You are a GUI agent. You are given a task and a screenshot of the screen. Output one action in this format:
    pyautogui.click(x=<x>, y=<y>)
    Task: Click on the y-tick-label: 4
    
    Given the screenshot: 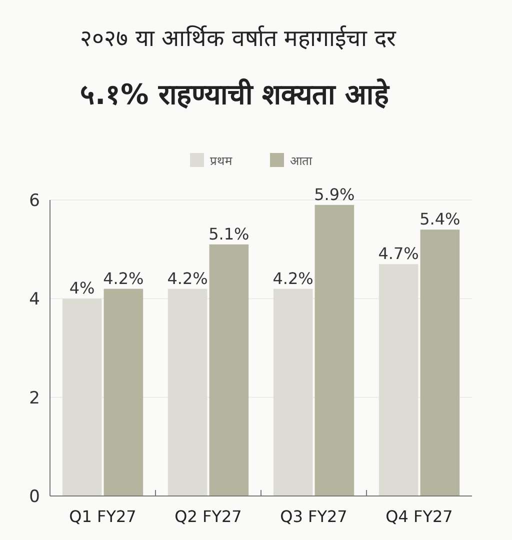 What is the action you would take?
    pyautogui.click(x=34, y=300)
    